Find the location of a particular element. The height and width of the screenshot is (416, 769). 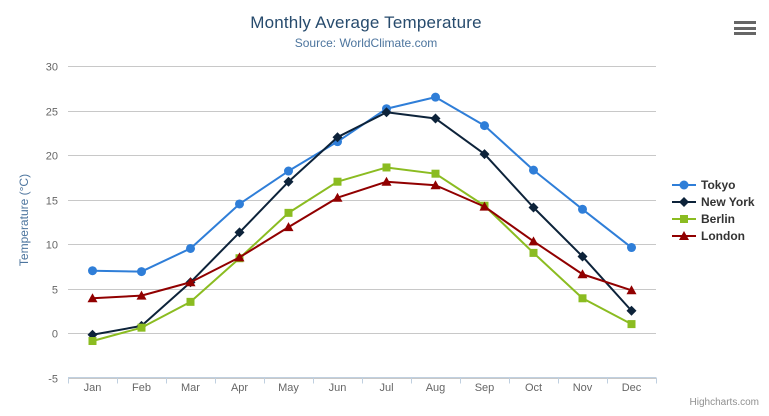

triangle-legend-marker-icon is located at coordinates (684, 235).